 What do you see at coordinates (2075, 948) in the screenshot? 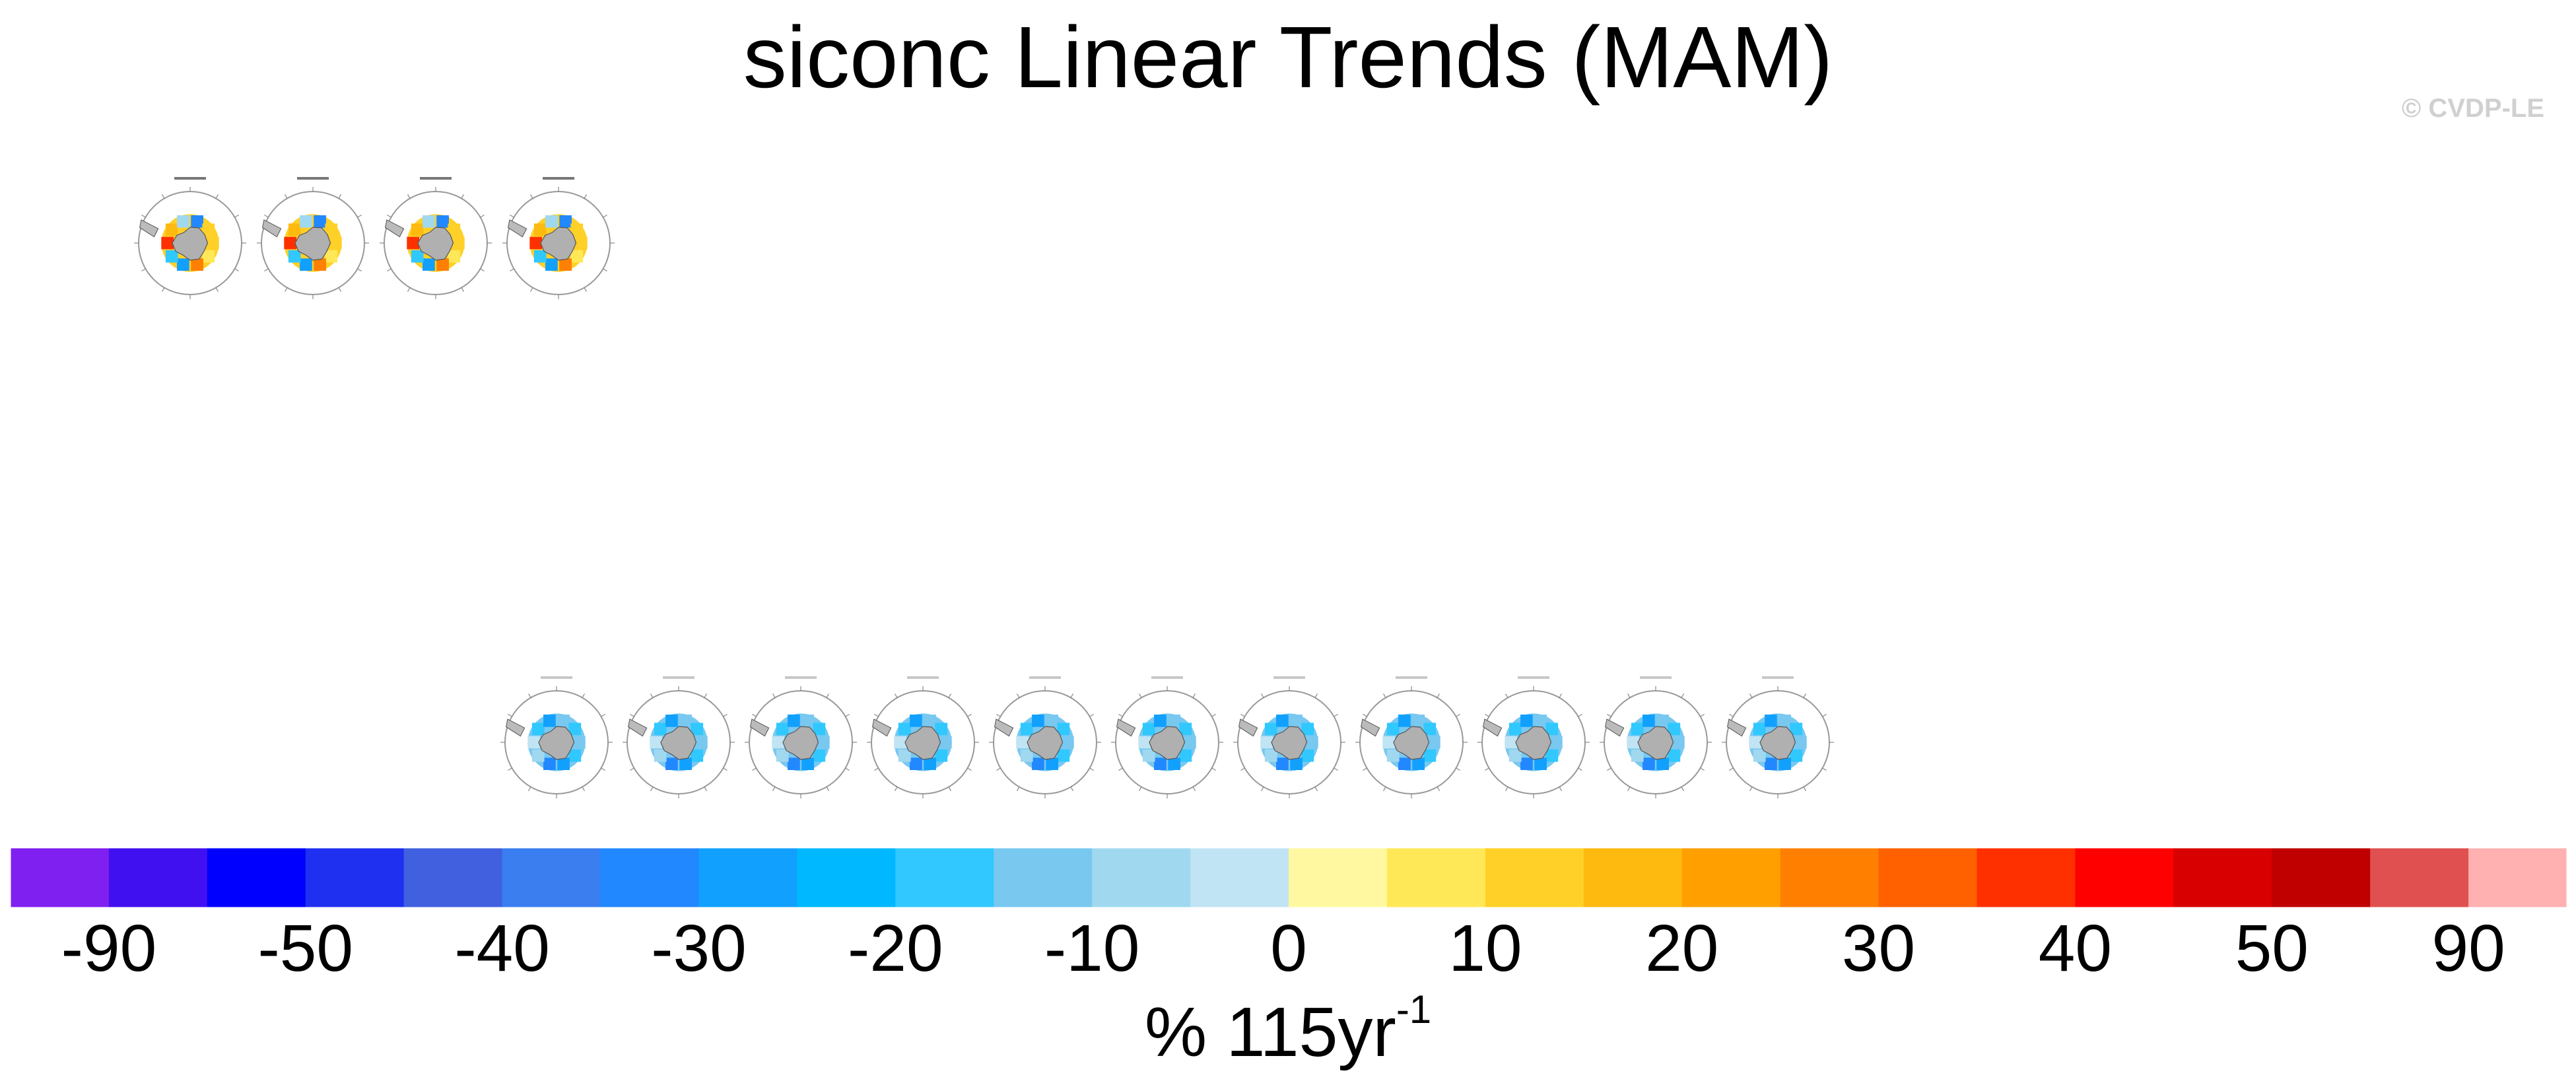
I see `colorbar-tick-label: 40` at bounding box center [2075, 948].